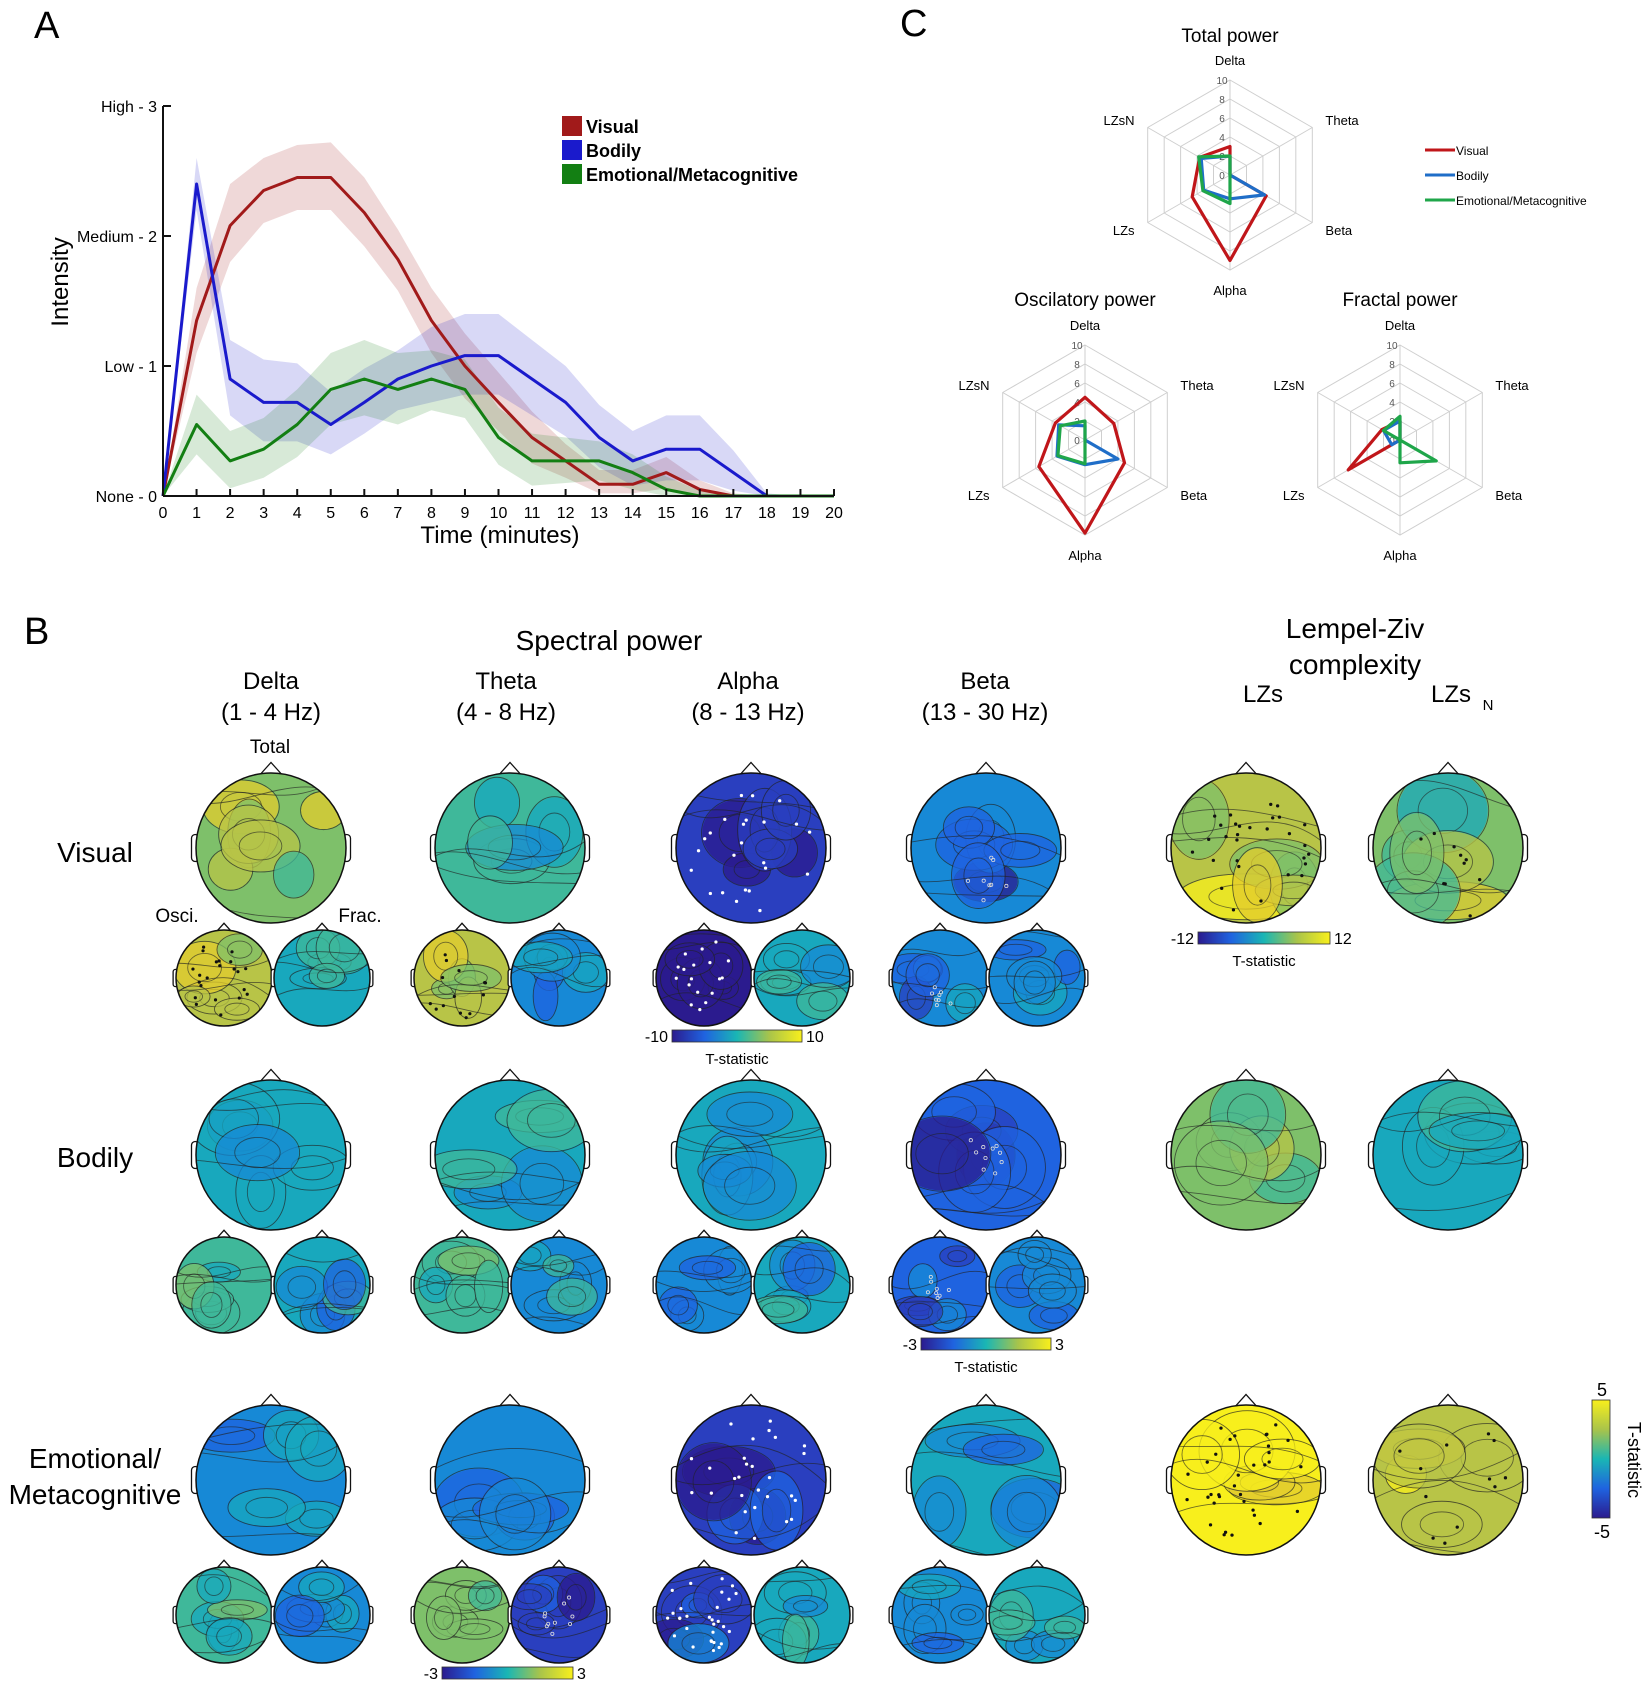 The height and width of the screenshot is (1690, 1645). I want to click on x-tick-label: 20, so click(834, 513).